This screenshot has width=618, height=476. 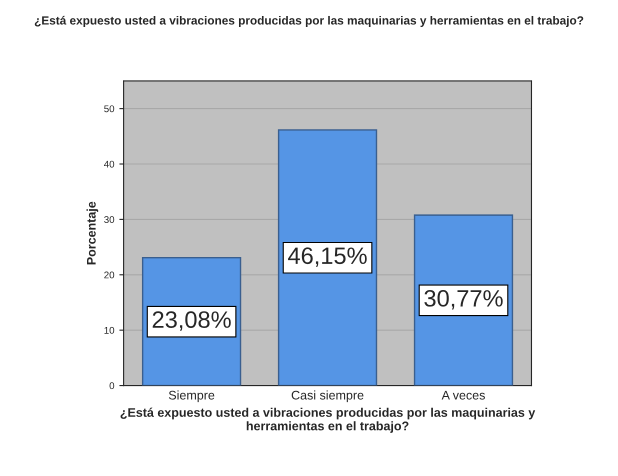 I want to click on data-label: 46,15%, so click(x=327, y=257).